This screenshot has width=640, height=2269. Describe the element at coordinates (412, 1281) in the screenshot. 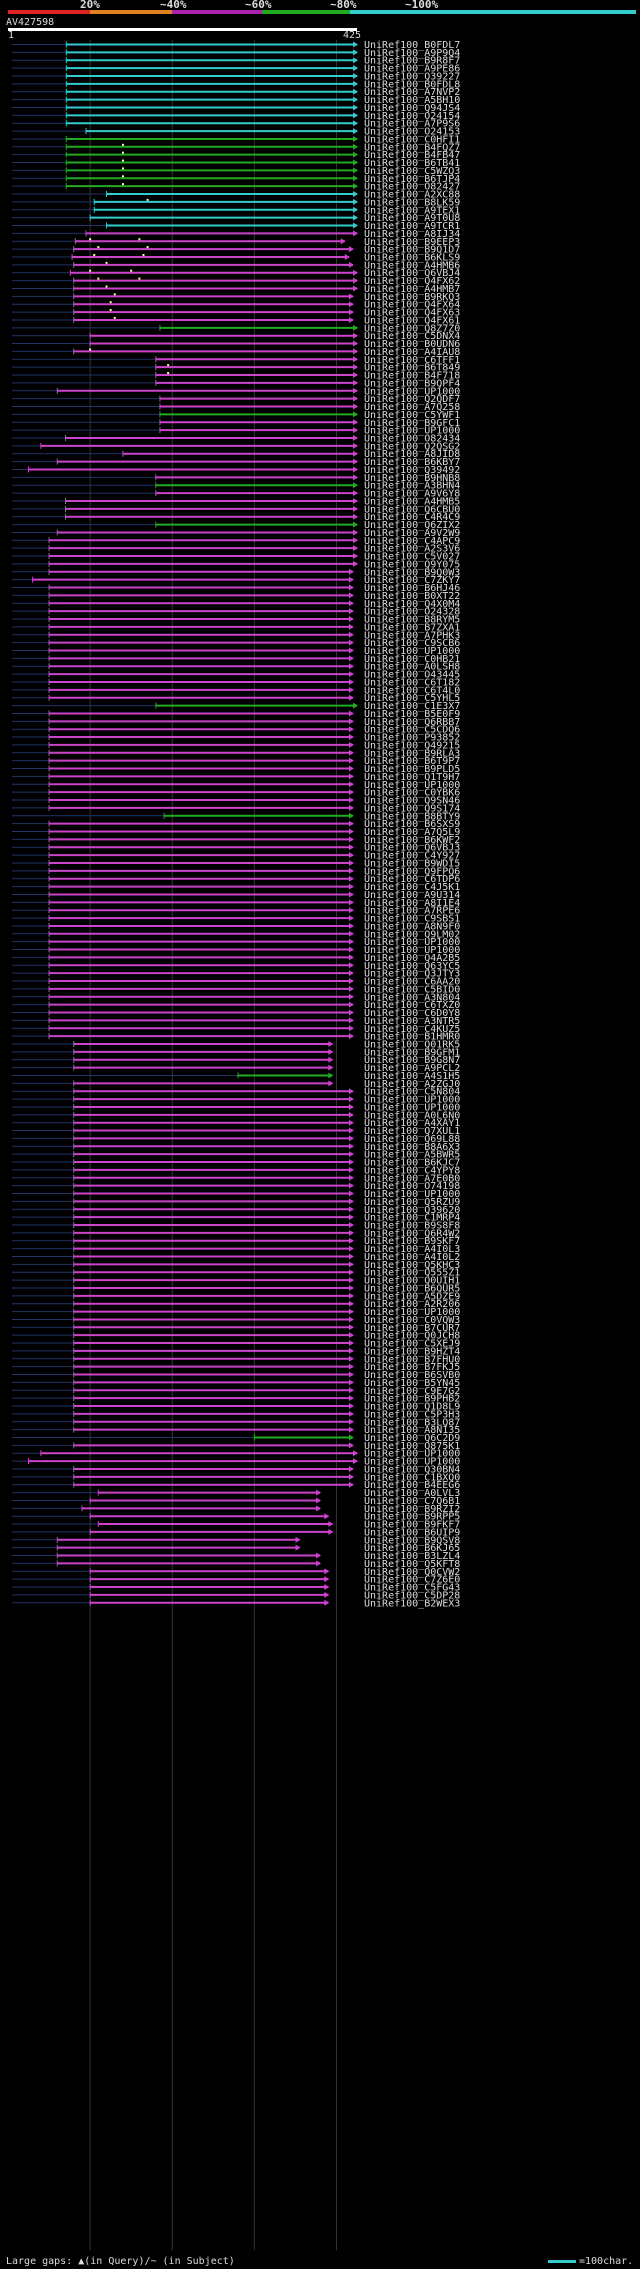

I see `row-label: UniRef100_Q0UIH1` at that location.